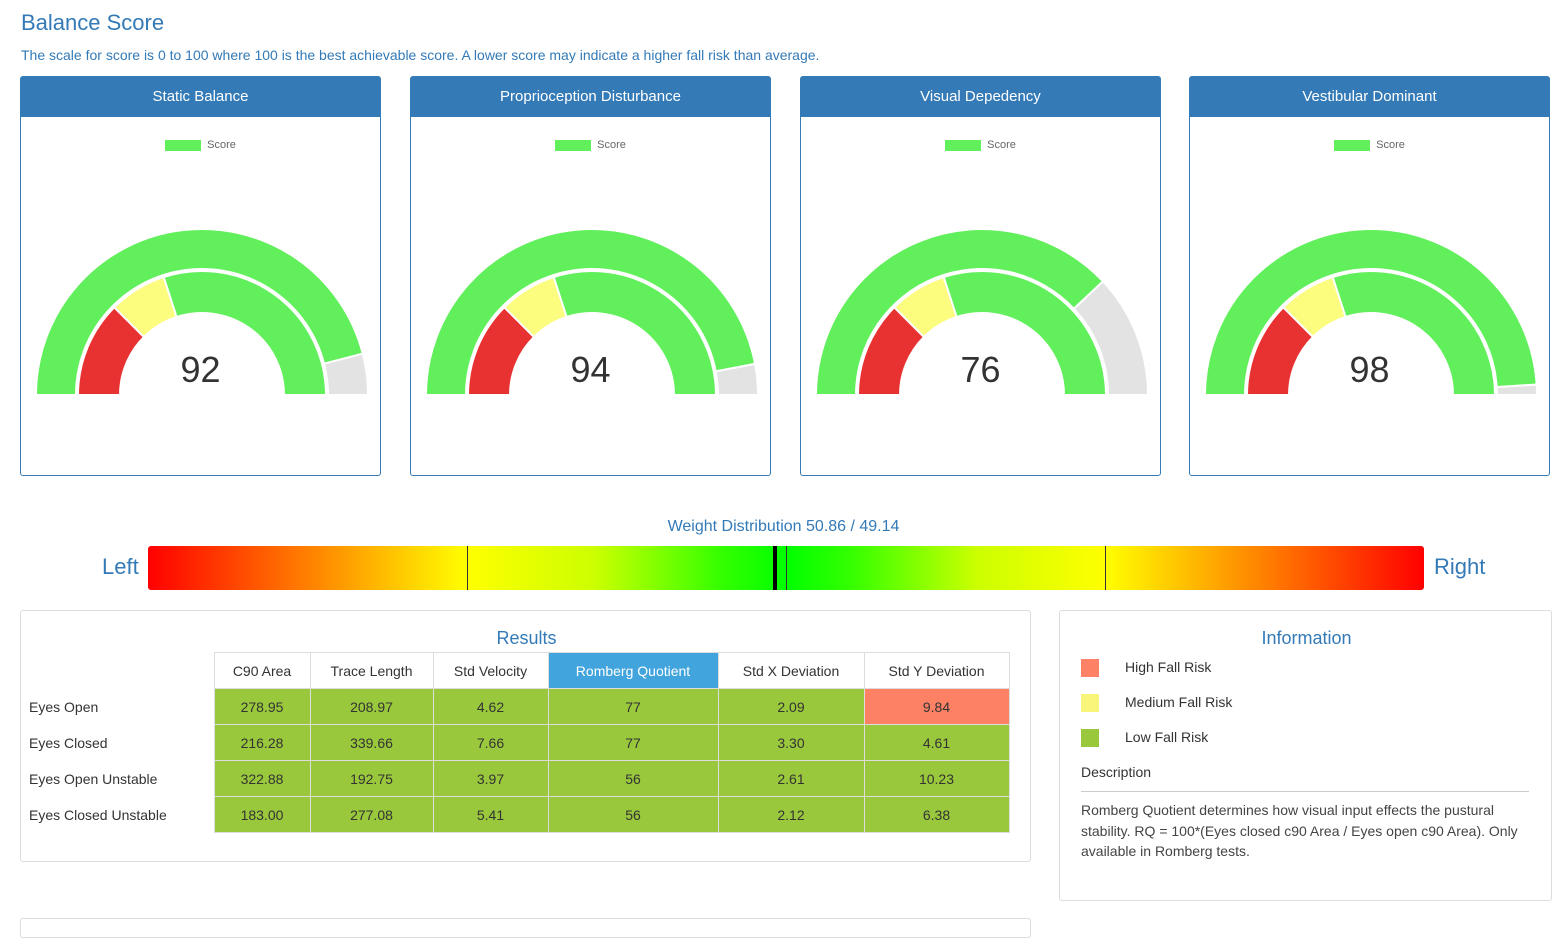 The height and width of the screenshot is (938, 1567). What do you see at coordinates (490, 670) in the screenshot?
I see `column-header: Std Velocity` at bounding box center [490, 670].